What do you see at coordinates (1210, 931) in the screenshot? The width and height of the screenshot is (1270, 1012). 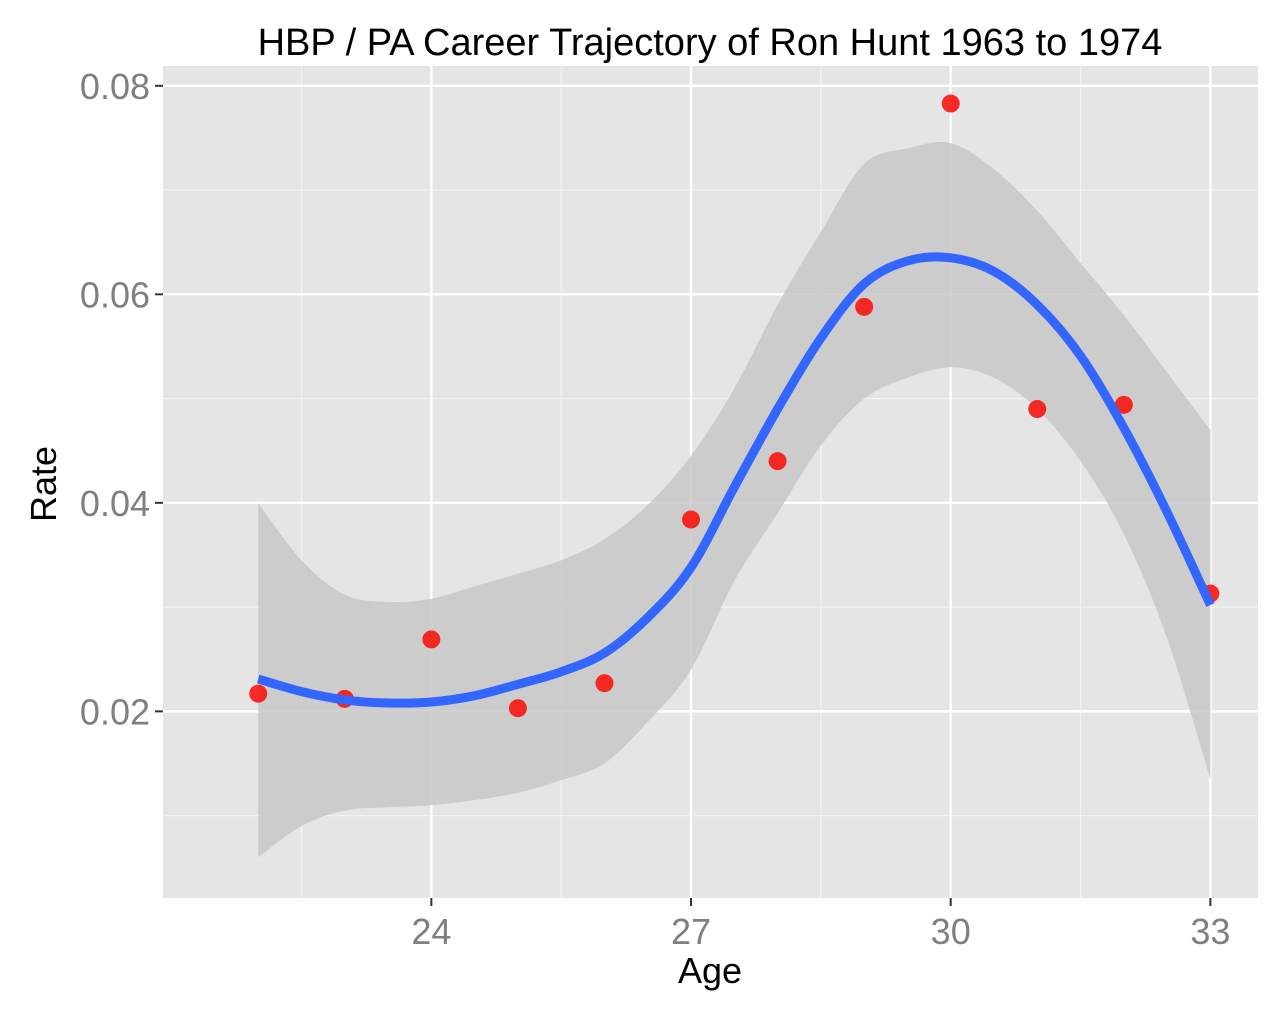 I see `x-tick-label: 33` at bounding box center [1210, 931].